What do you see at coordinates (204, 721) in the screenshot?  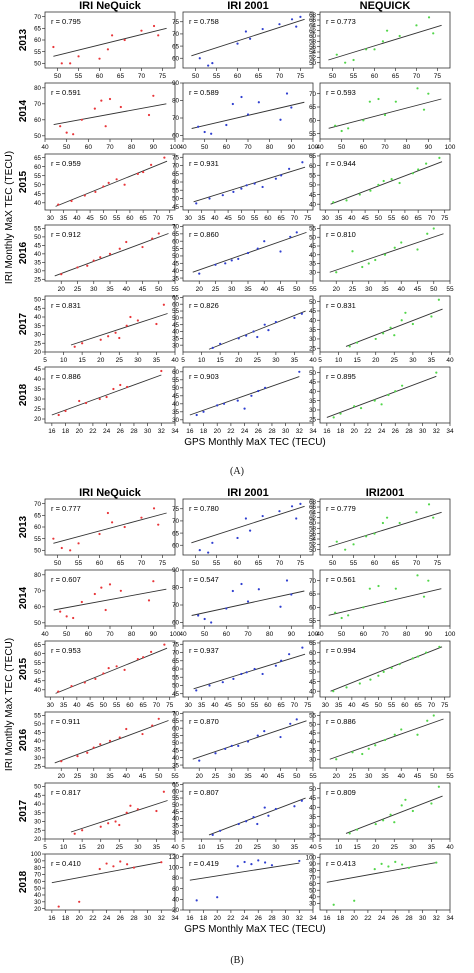 I see `correlation-label: r = 0.870` at bounding box center [204, 721].